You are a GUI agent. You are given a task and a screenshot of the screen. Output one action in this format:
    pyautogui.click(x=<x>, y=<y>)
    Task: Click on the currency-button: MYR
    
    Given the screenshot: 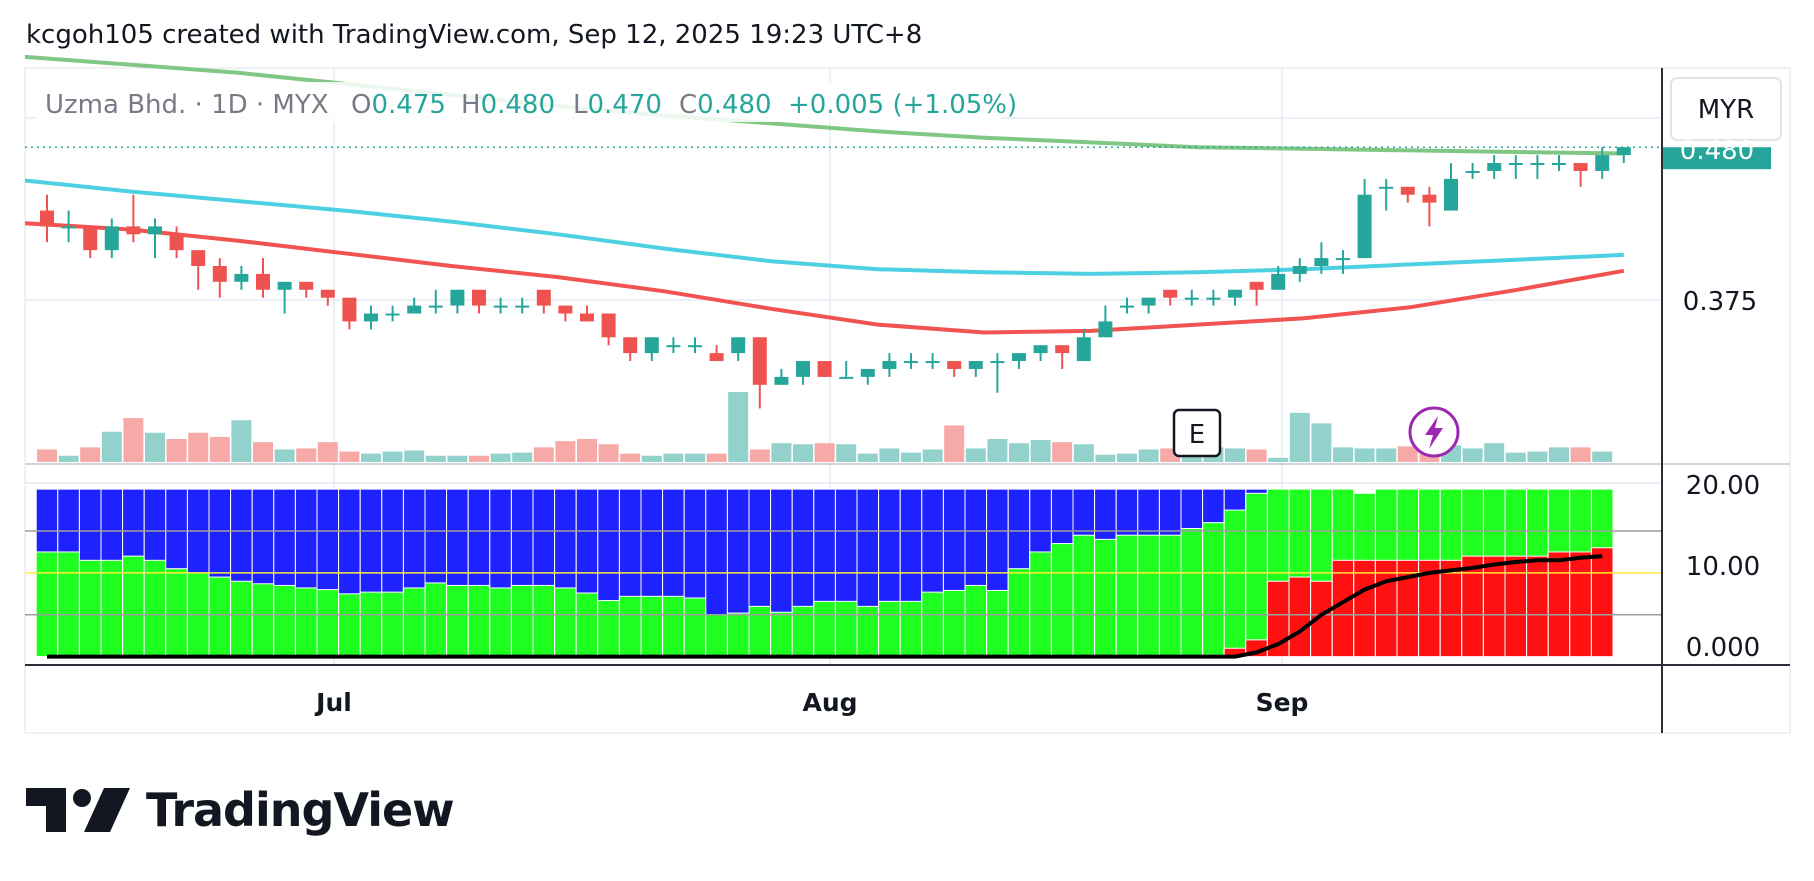 What is the action you would take?
    pyautogui.click(x=1726, y=109)
    